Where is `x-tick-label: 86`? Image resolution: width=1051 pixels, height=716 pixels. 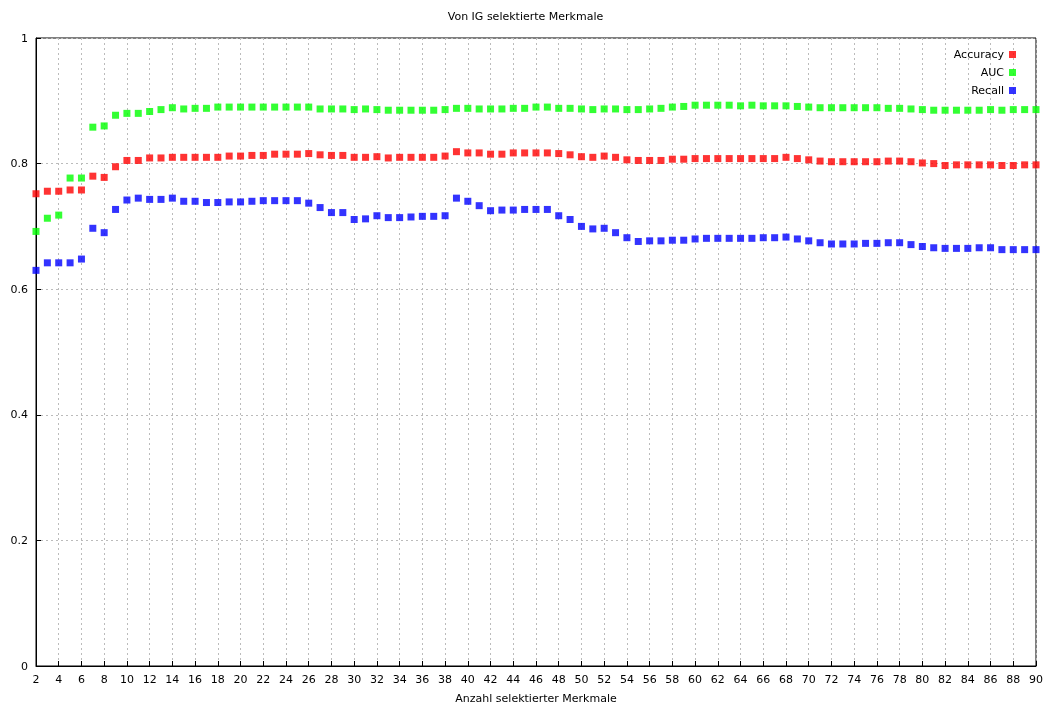 x-tick-label: 86 is located at coordinates (990, 679).